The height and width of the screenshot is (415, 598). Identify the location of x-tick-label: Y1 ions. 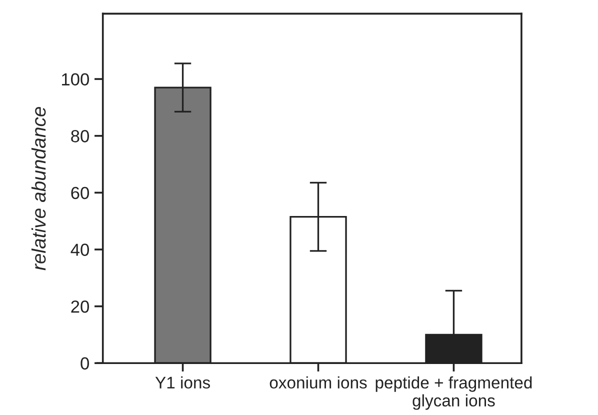
(182, 382).